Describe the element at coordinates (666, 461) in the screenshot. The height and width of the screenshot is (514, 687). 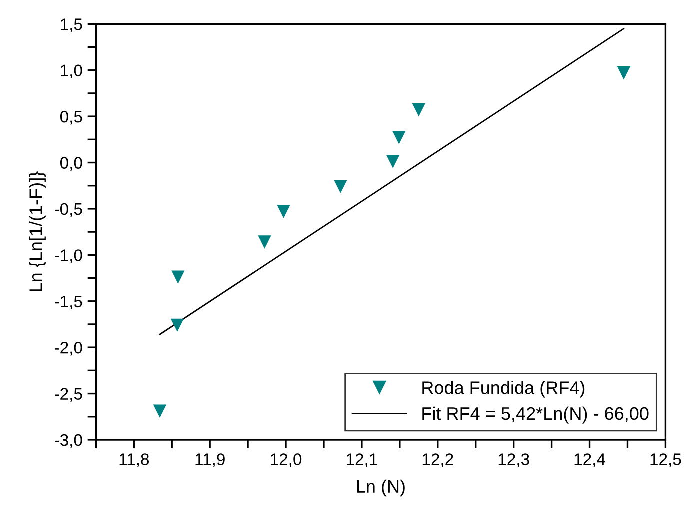
I see `x-tick-label: 12,5` at that location.